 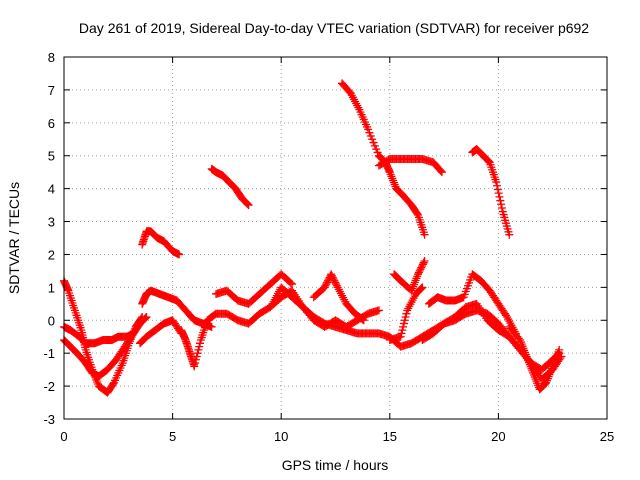 I want to click on y-tick-label: -3, so click(x=49, y=419).